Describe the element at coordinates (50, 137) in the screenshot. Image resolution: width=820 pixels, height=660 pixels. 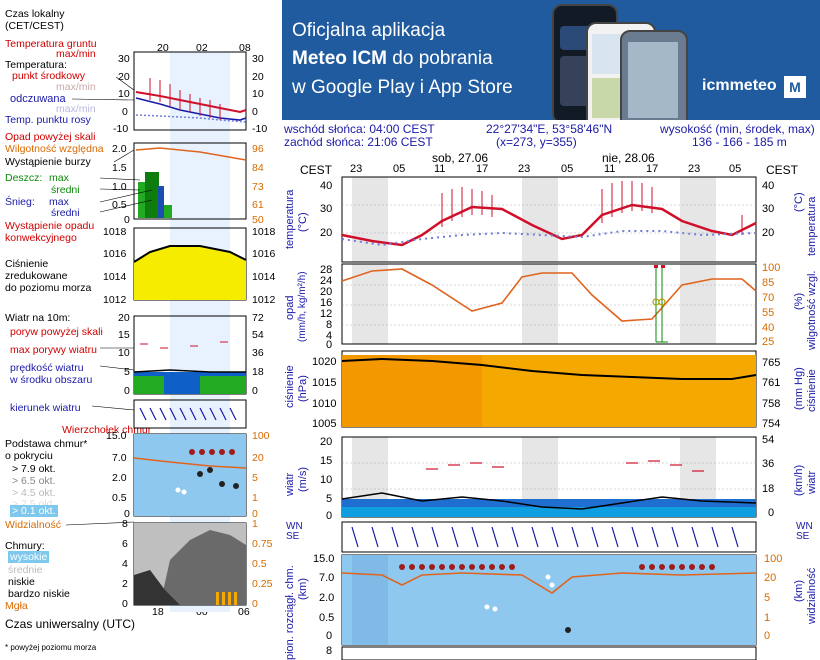
I see `legend-precip-over: Opad powyżej skali` at that location.